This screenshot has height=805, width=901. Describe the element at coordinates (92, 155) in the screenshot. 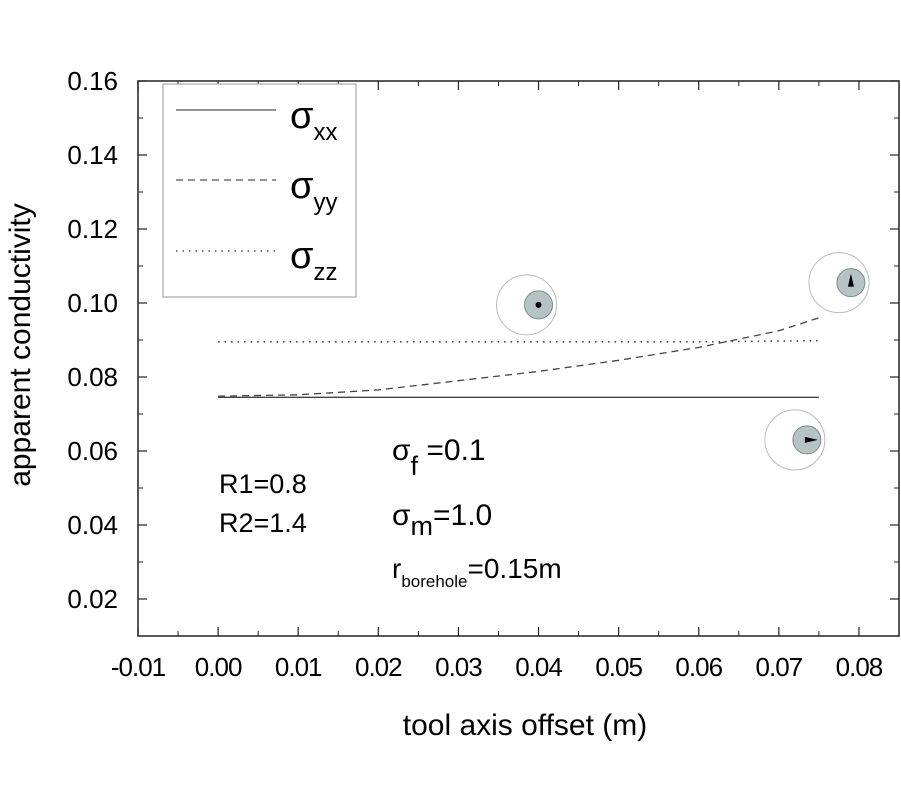

I see `y-tick-label: 0.14` at that location.